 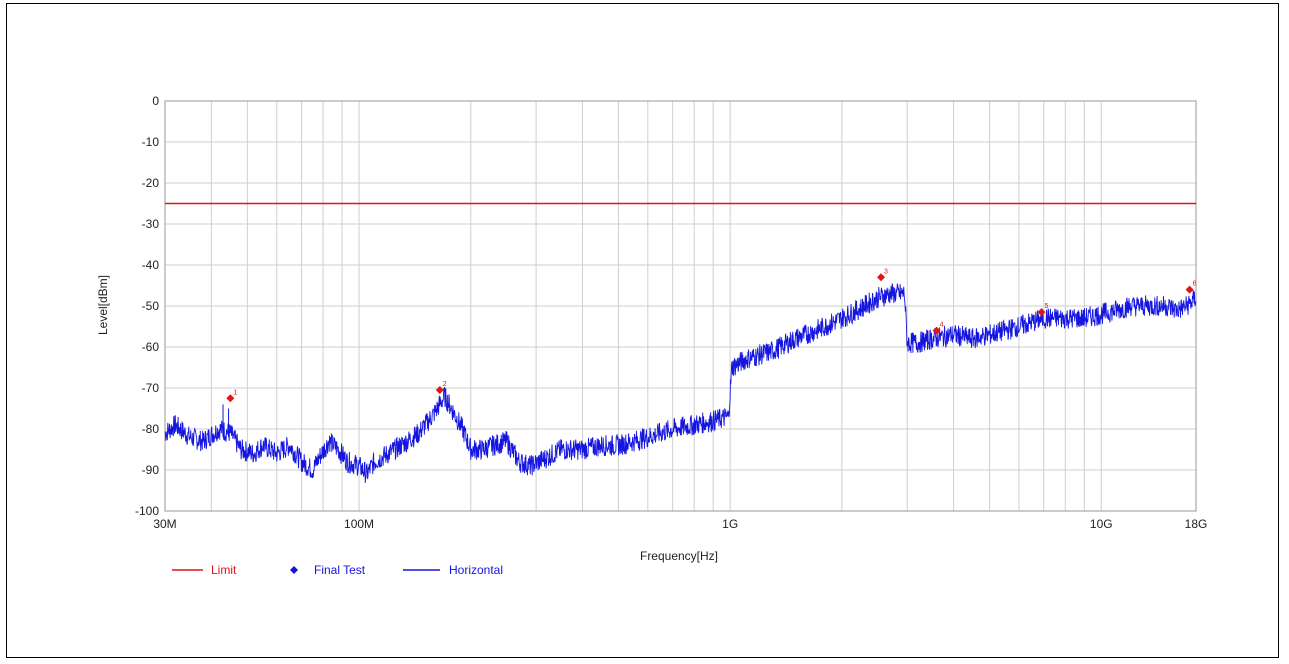 What do you see at coordinates (151, 265) in the screenshot?
I see `y-tick-label: -40` at bounding box center [151, 265].